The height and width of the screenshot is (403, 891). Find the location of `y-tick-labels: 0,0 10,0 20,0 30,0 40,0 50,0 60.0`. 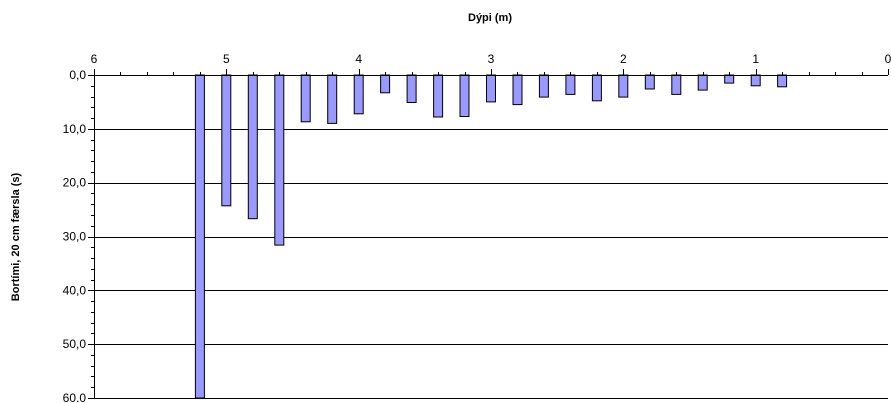

y-tick-labels: 0,0 10,0 20,0 30,0 40,0 50,0 60.0 is located at coordinates (75, 235).